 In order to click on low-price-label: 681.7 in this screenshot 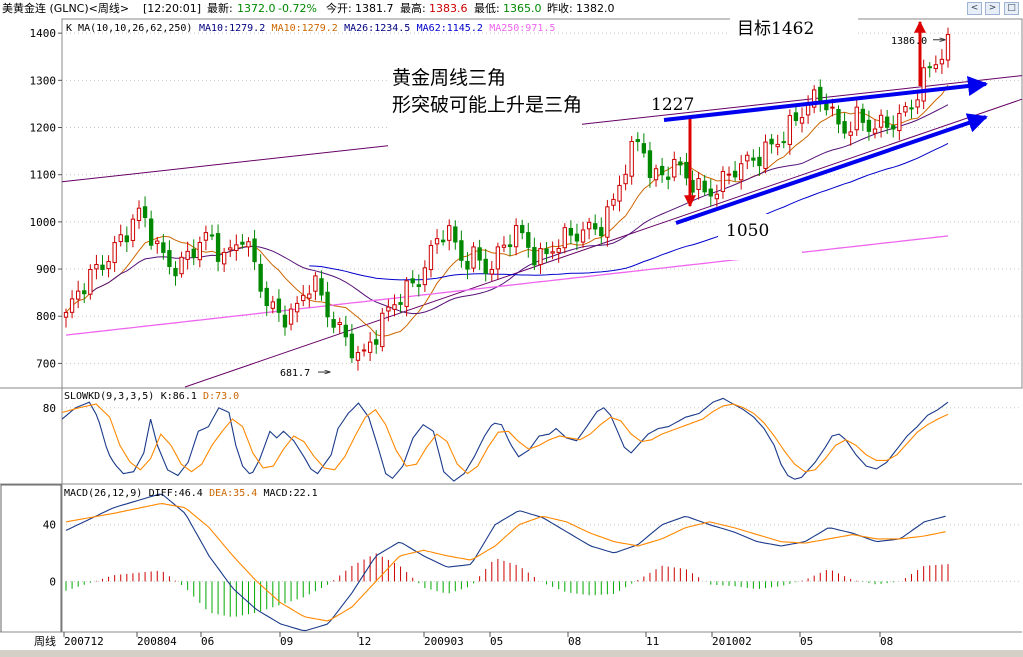, I will do `click(295, 373)`.